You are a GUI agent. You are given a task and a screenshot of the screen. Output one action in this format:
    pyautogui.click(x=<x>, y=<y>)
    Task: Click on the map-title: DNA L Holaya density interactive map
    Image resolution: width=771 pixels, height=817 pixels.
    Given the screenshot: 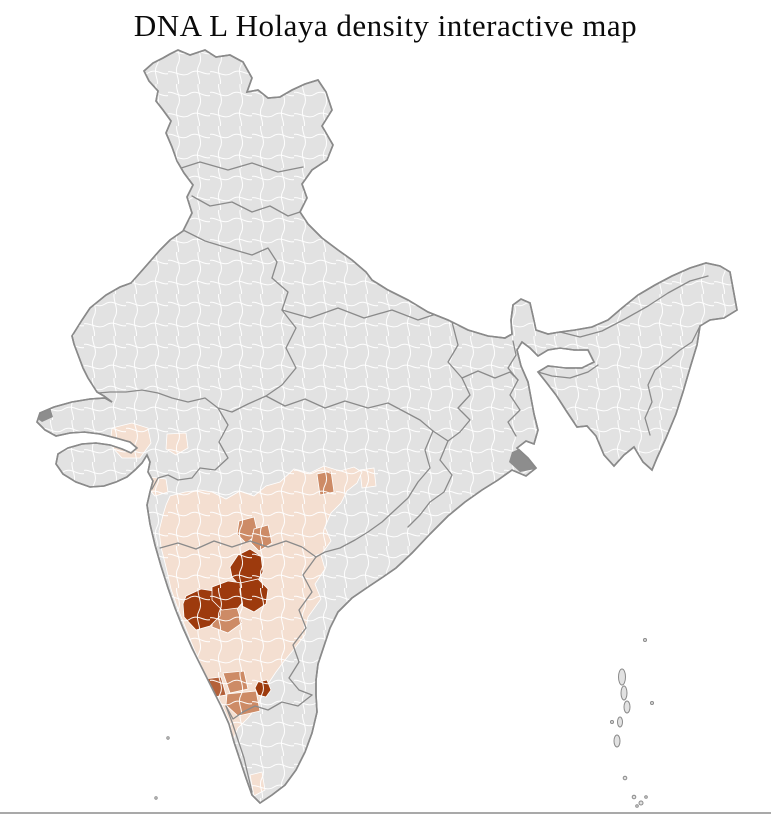 What is the action you would take?
    pyautogui.click(x=385, y=25)
    